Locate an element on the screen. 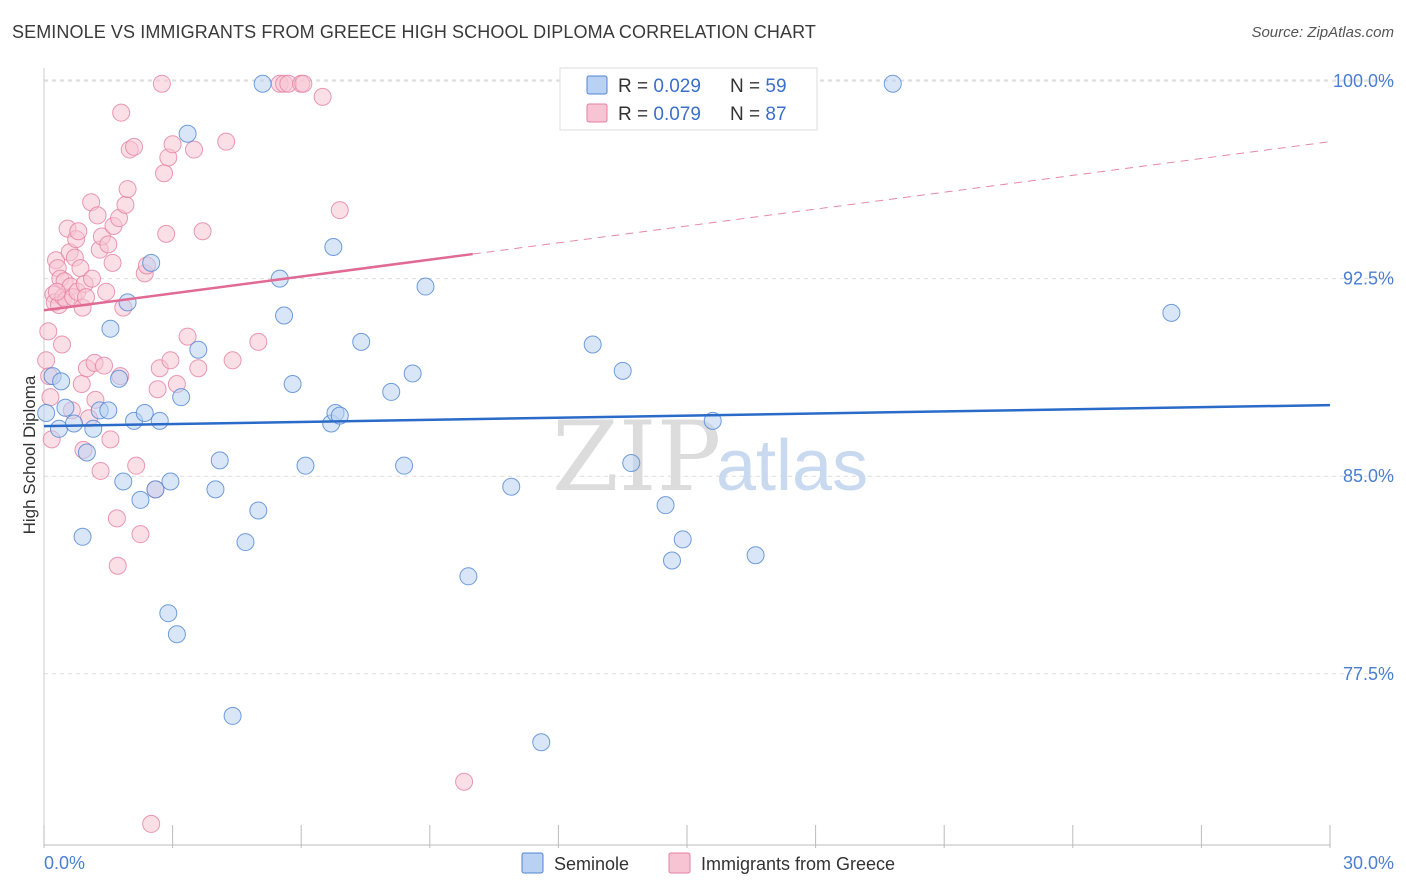  trend-line-seminole is located at coordinates (687, 415).